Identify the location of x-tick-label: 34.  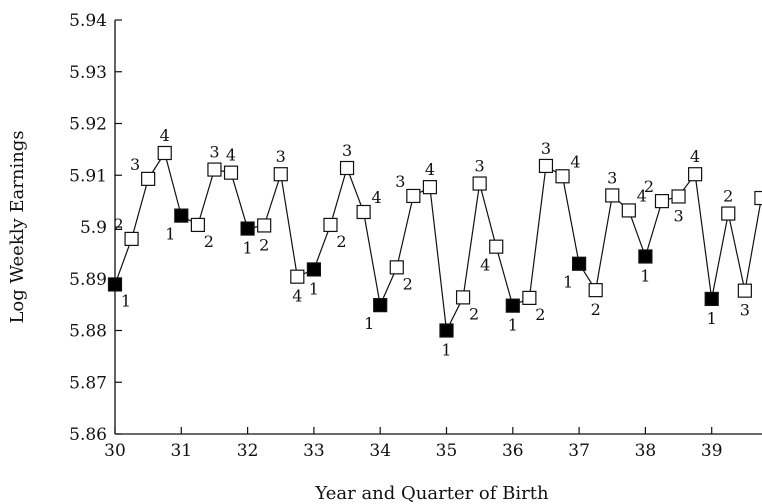
(380, 451).